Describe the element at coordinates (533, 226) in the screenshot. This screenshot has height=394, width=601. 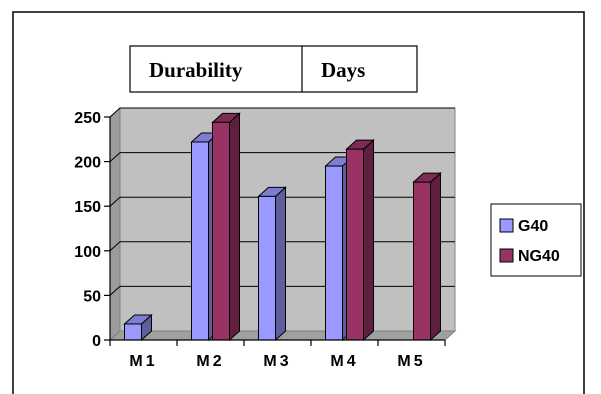
I see `legend-label: G40` at that location.